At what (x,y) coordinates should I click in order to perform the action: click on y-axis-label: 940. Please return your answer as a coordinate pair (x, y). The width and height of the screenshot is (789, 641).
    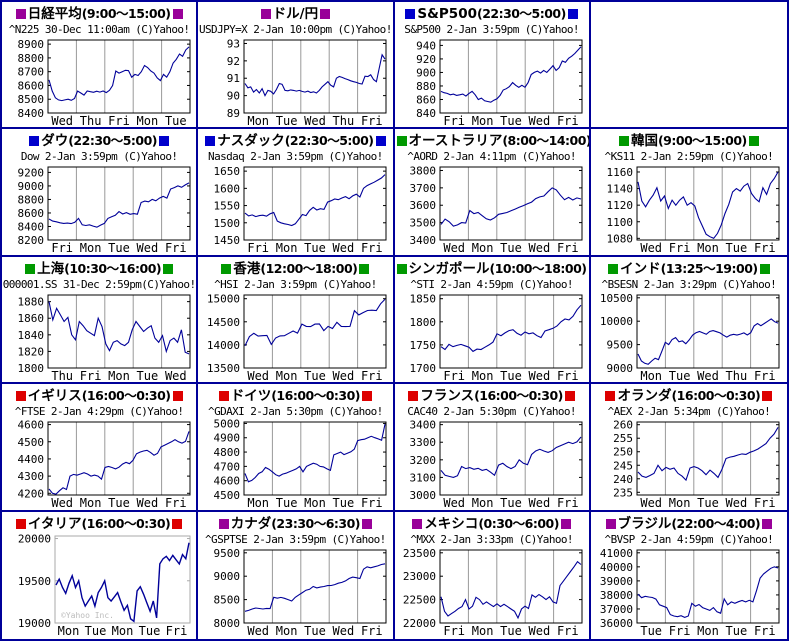
    Looking at the image, I should click on (426, 45).